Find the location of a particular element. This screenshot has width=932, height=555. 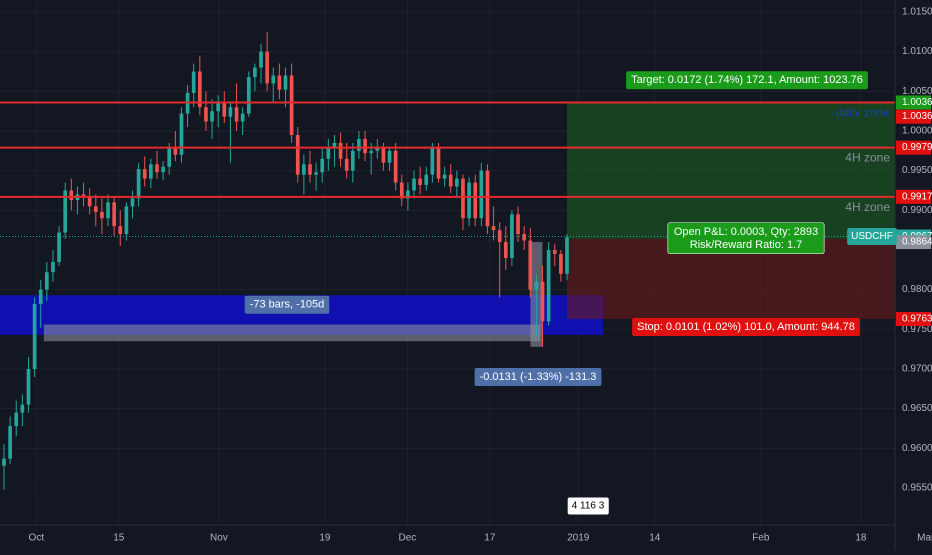

price-tick: 0.9700 is located at coordinates (917, 369).